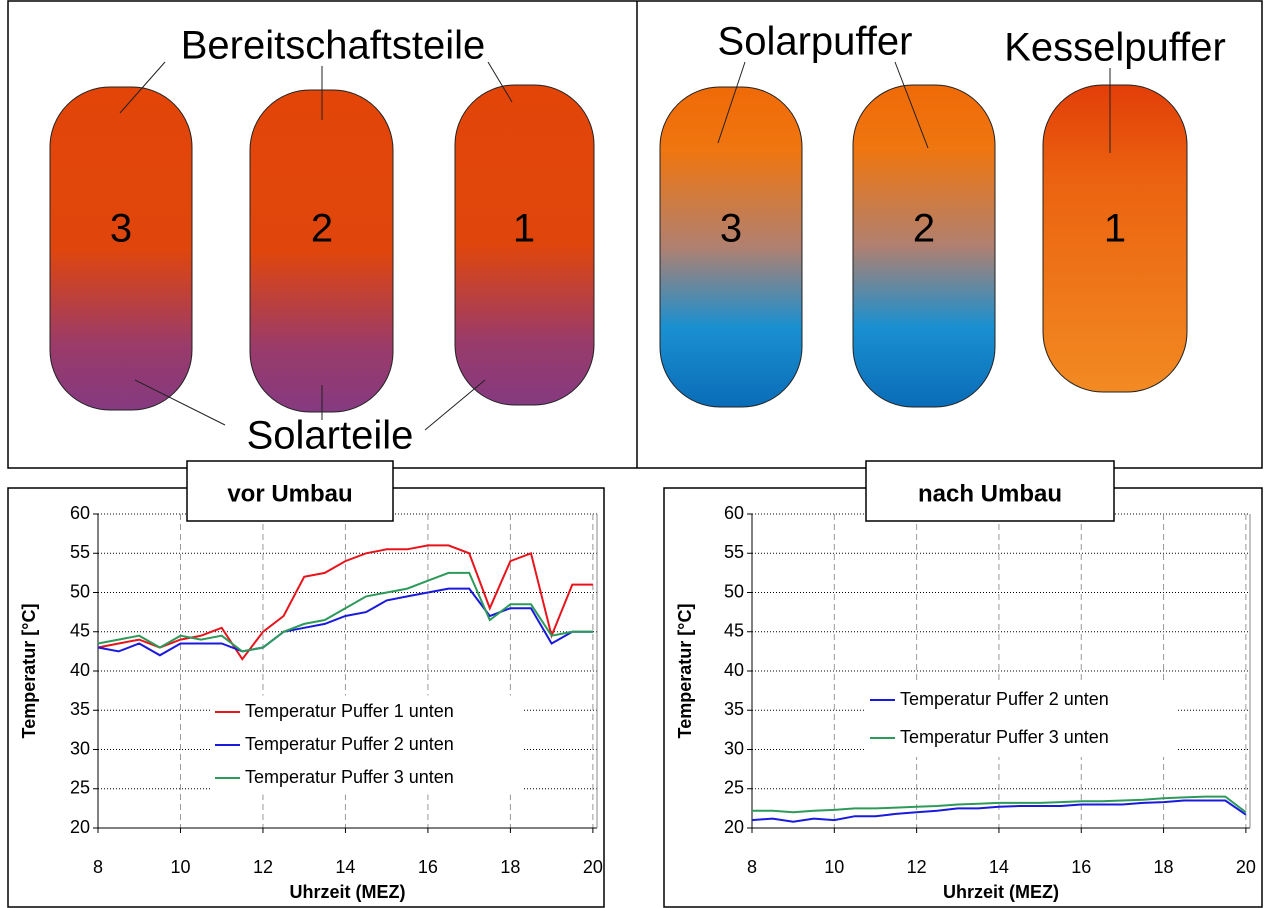 This screenshot has width=1264, height=908. I want to click on label: Solarteile, so click(330, 436).